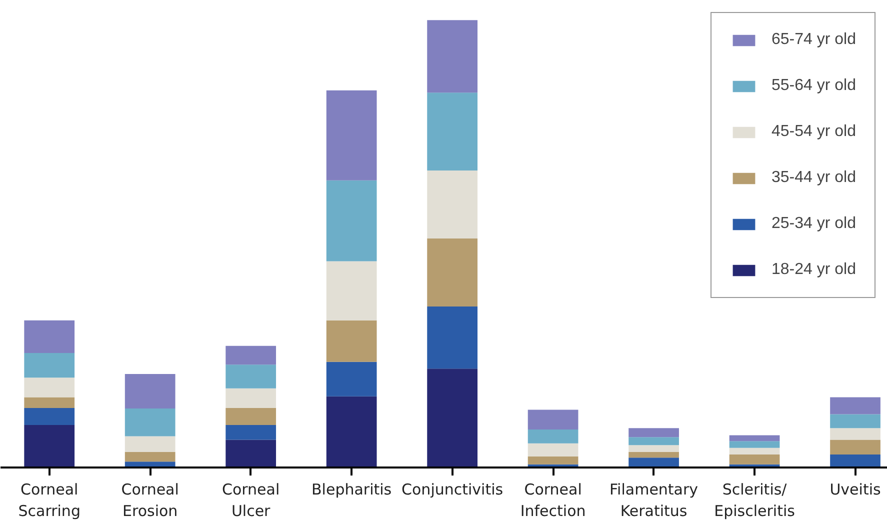  What do you see at coordinates (49, 500) in the screenshot?
I see `x-tick-label: Corneal Scarring` at bounding box center [49, 500].